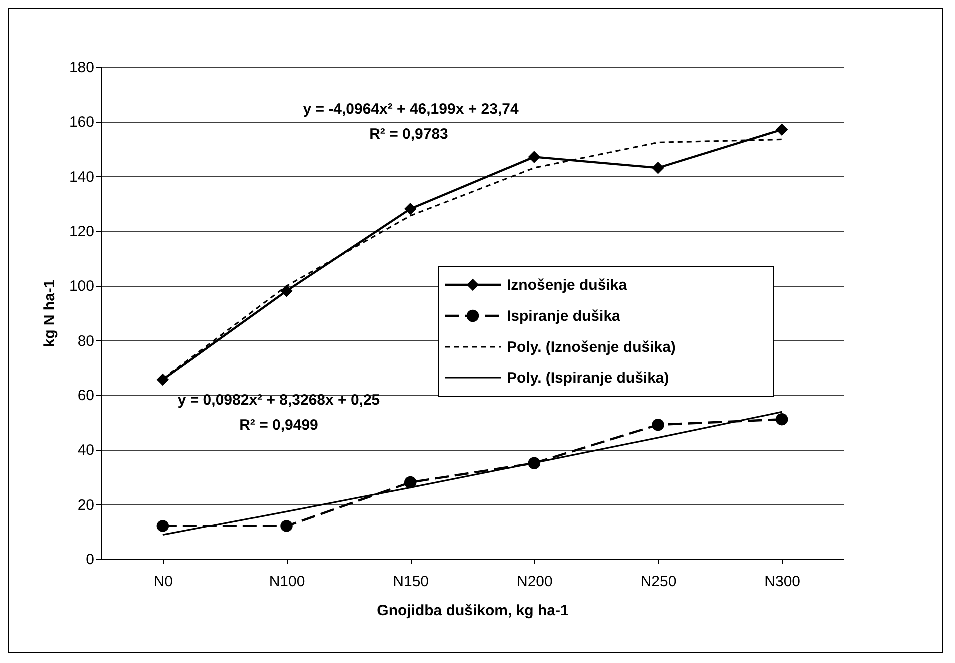 Image resolution: width=955 pixels, height=663 pixels. What do you see at coordinates (81, 123) in the screenshot?
I see `y-tick-label: 160` at bounding box center [81, 123].